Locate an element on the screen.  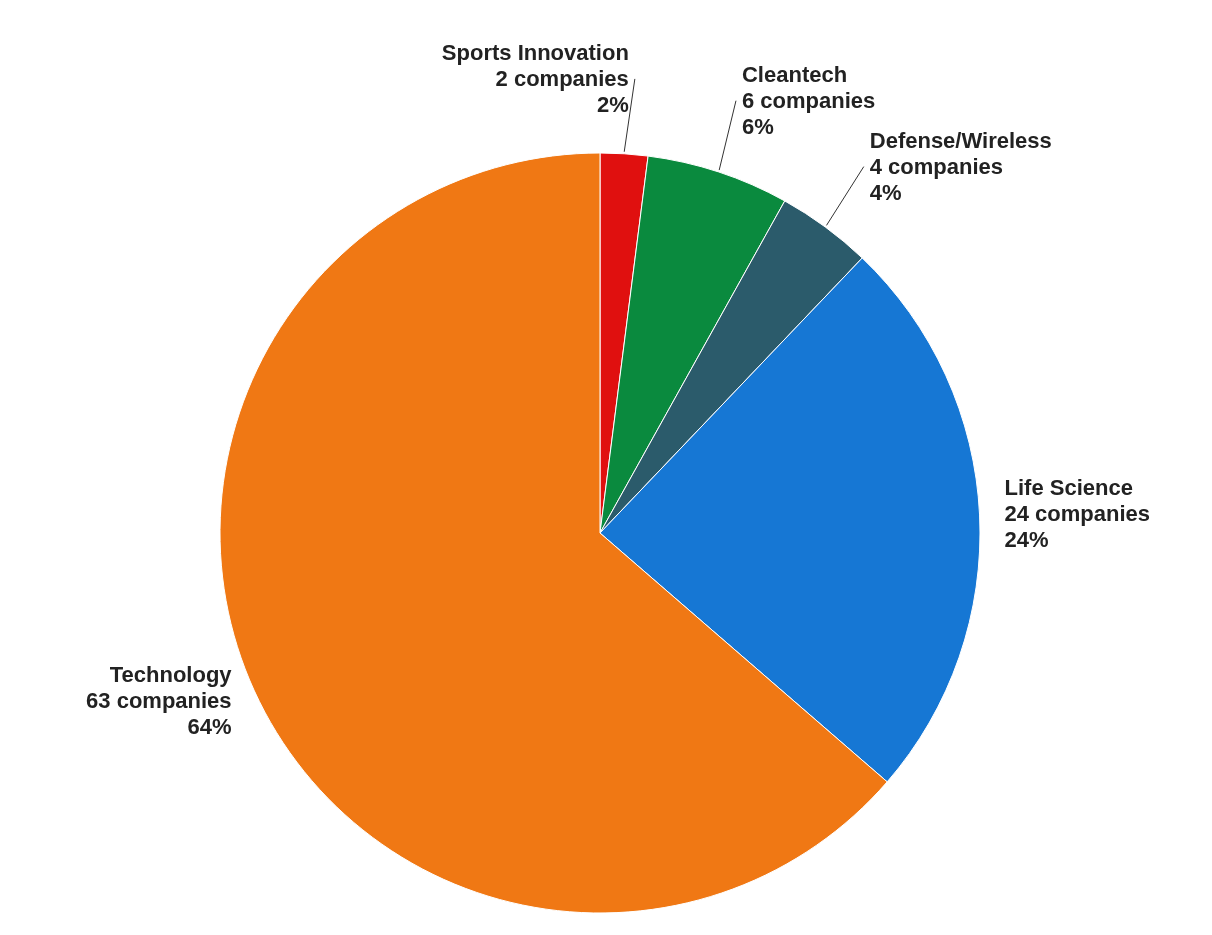
slice-label: Sports Innovation is located at coordinates (535, 52).